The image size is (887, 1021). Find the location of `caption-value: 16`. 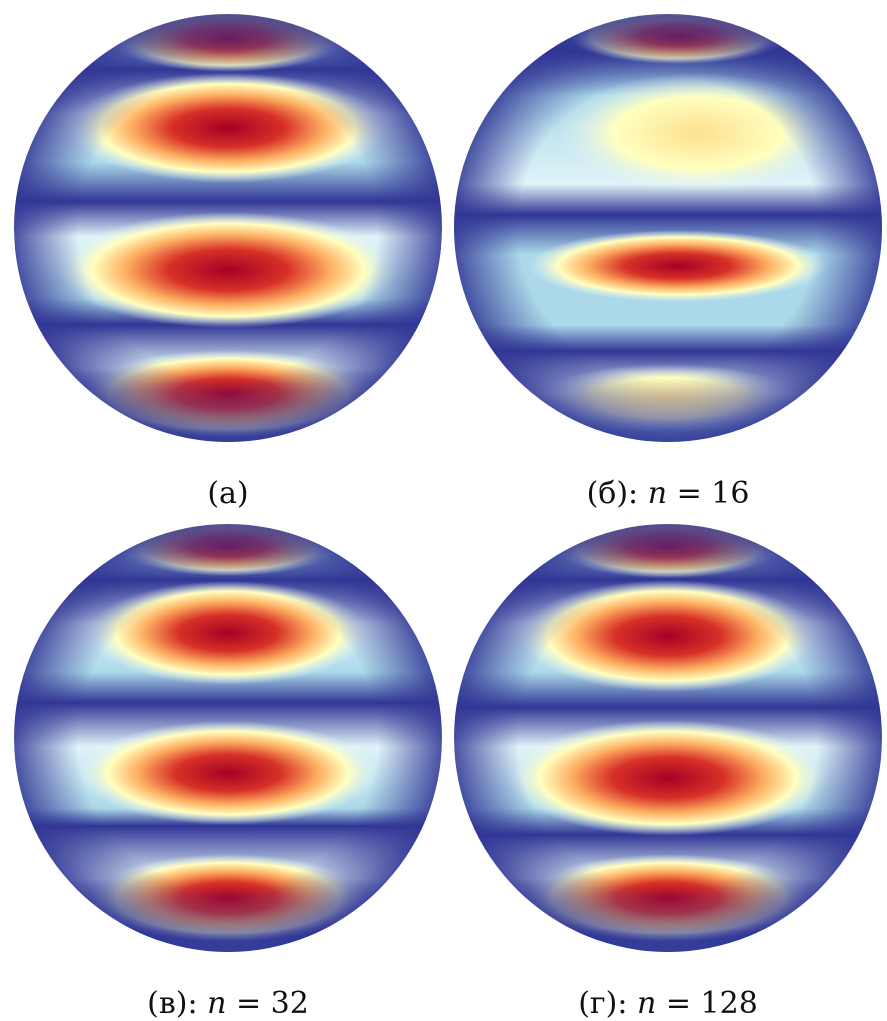

caption-value: 16 is located at coordinates (730, 493).